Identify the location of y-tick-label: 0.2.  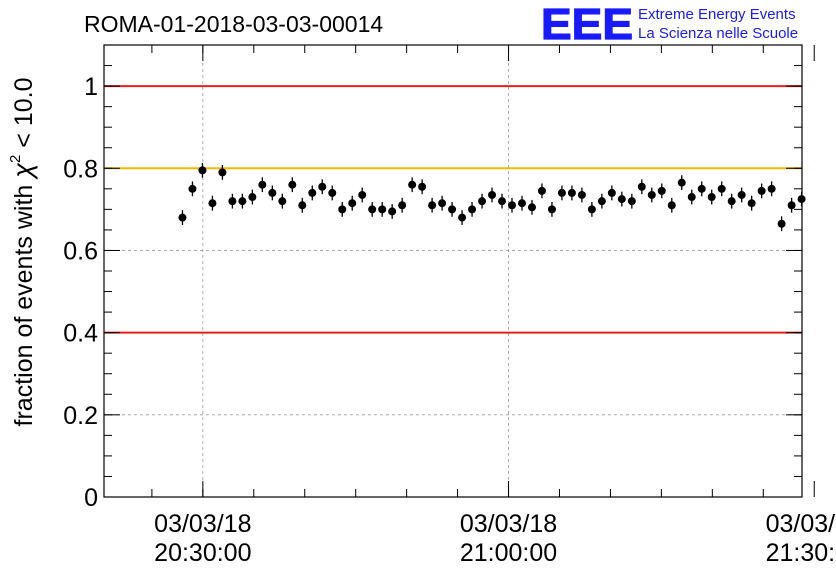
(80, 416).